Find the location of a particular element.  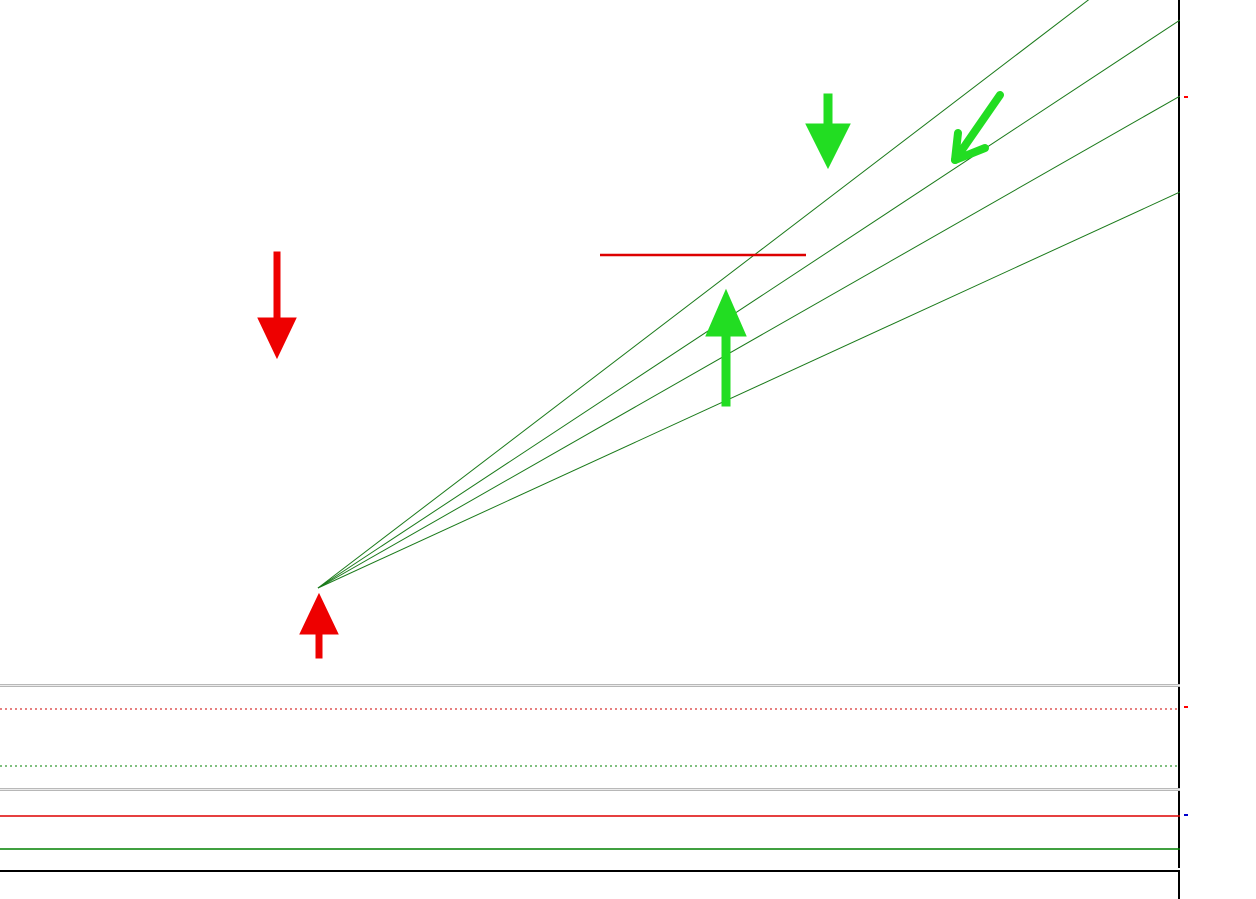

rsi-value-badge is located at coordinates (1186, 815).